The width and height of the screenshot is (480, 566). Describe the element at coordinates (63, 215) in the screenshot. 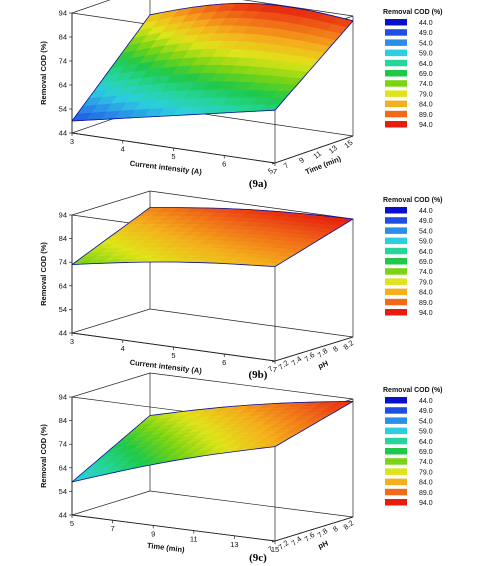

I see `z-tick-label: 94` at that location.